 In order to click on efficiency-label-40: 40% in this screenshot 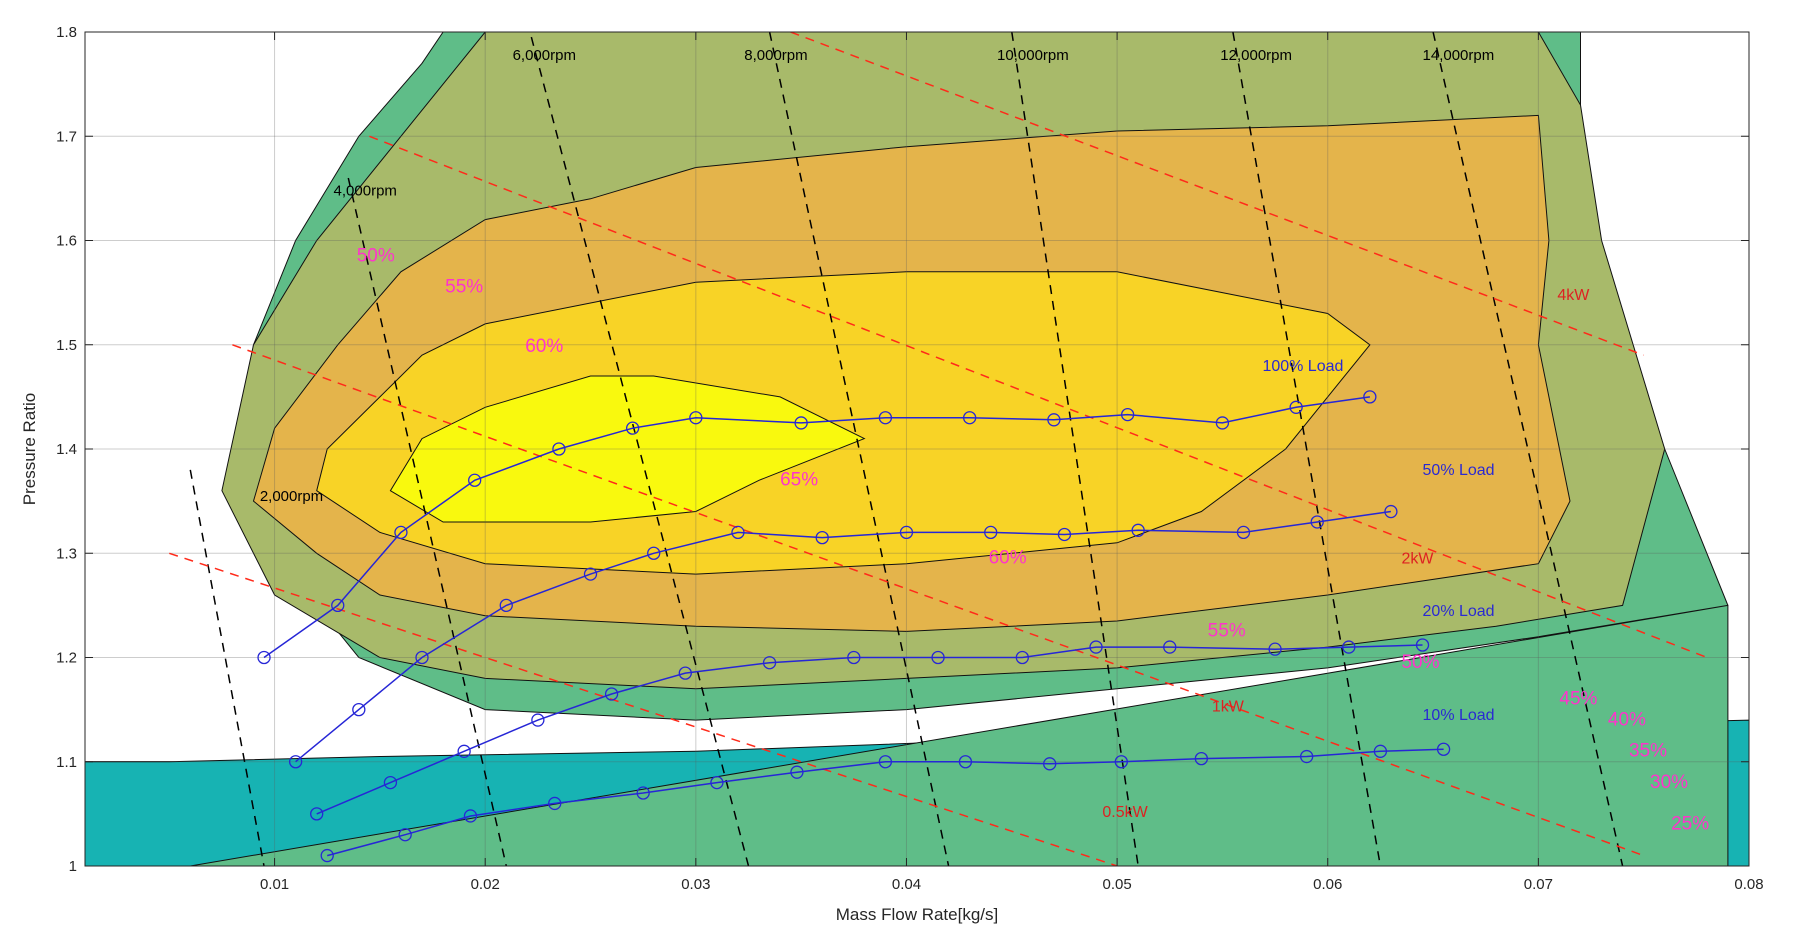, I will do `click(1627, 719)`.